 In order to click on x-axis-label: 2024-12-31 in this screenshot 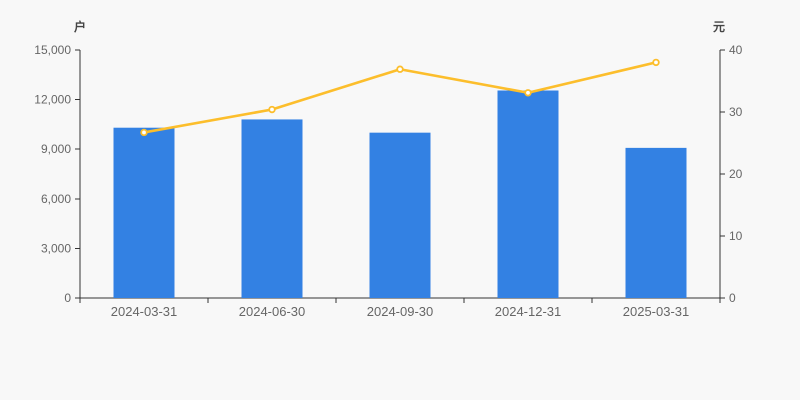, I will do `click(528, 311)`.